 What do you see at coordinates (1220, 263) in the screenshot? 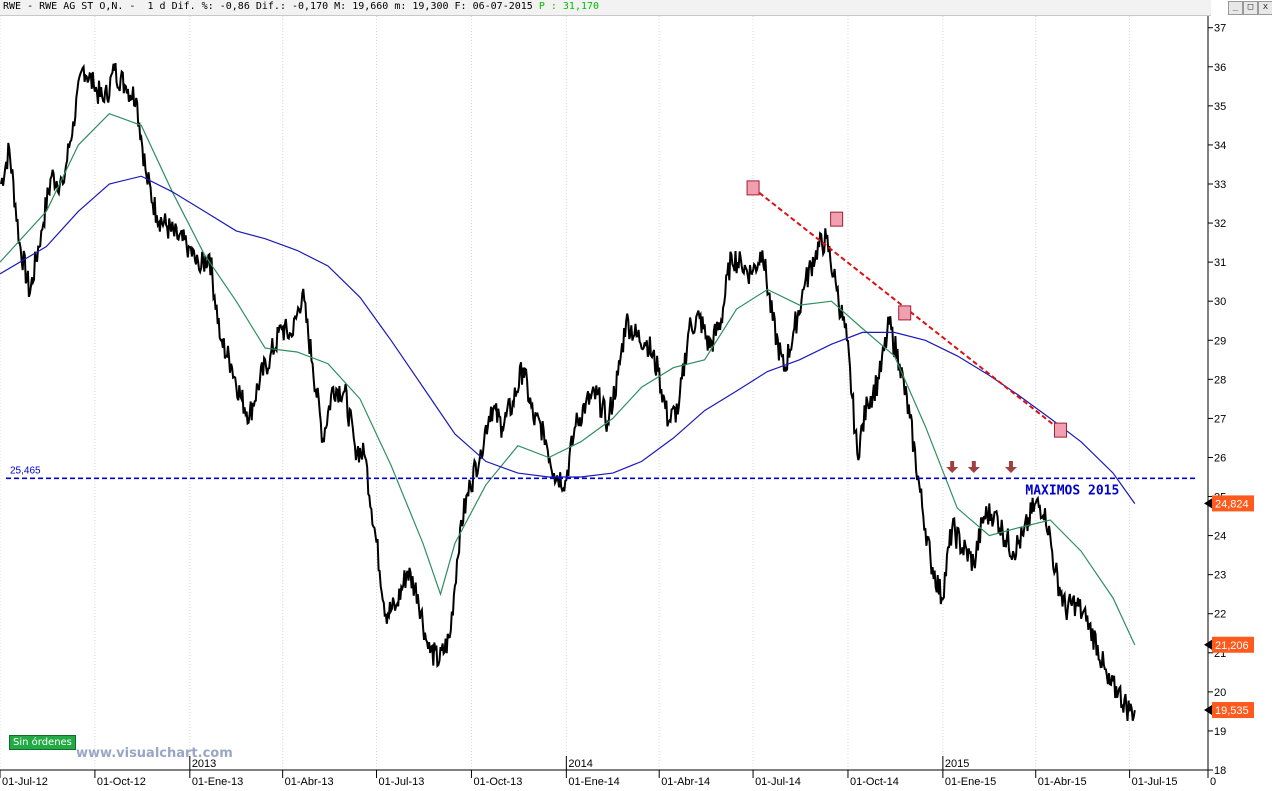
I see `y-tick-label-31: 31` at bounding box center [1220, 263].